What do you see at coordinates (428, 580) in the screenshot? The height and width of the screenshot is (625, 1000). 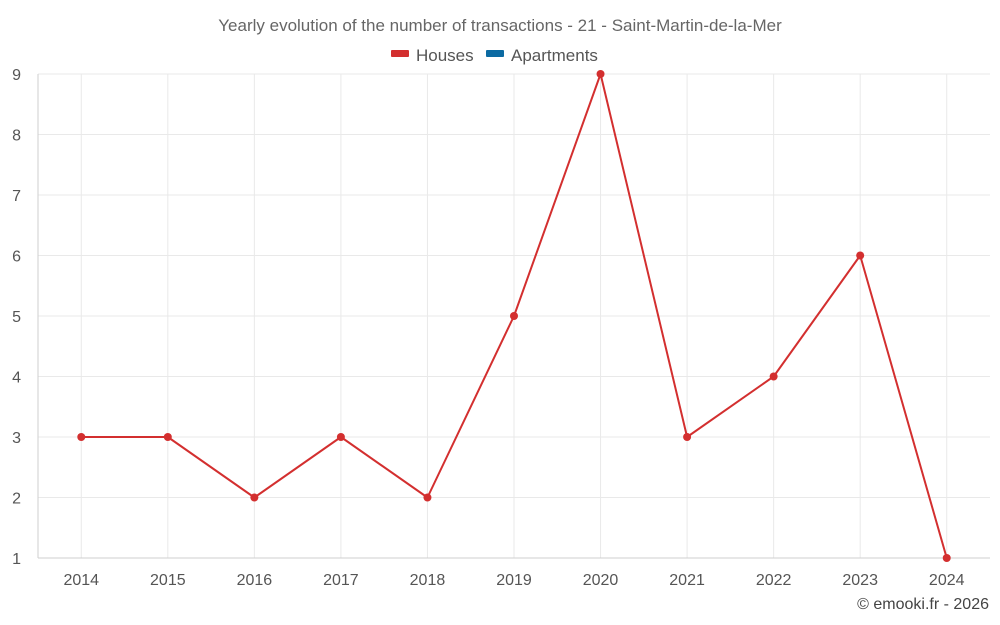 I see `x-tick-label: 2018` at bounding box center [428, 580].